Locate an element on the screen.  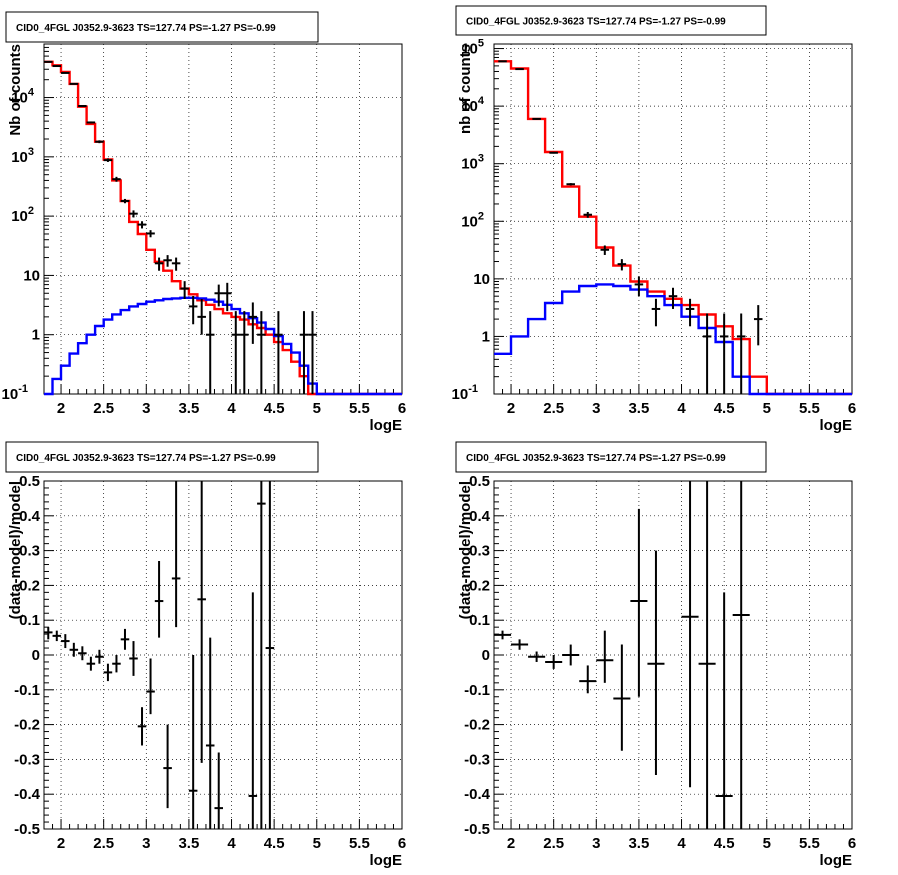
y-tick-label: 0.3 is located at coordinates (29, 551).